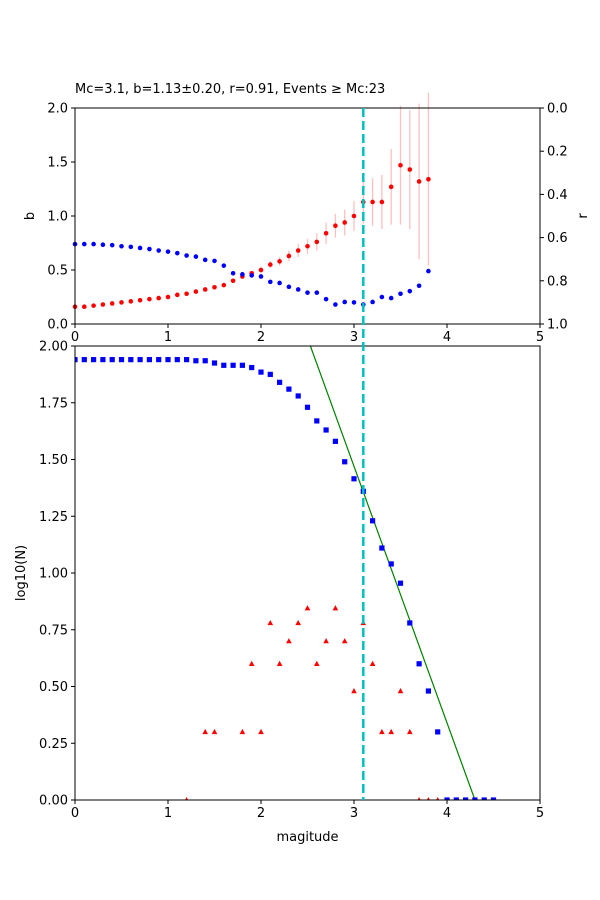 This screenshot has height=900, width=600. I want to click on bottom-y-tick-label: 0.50, so click(53, 687).